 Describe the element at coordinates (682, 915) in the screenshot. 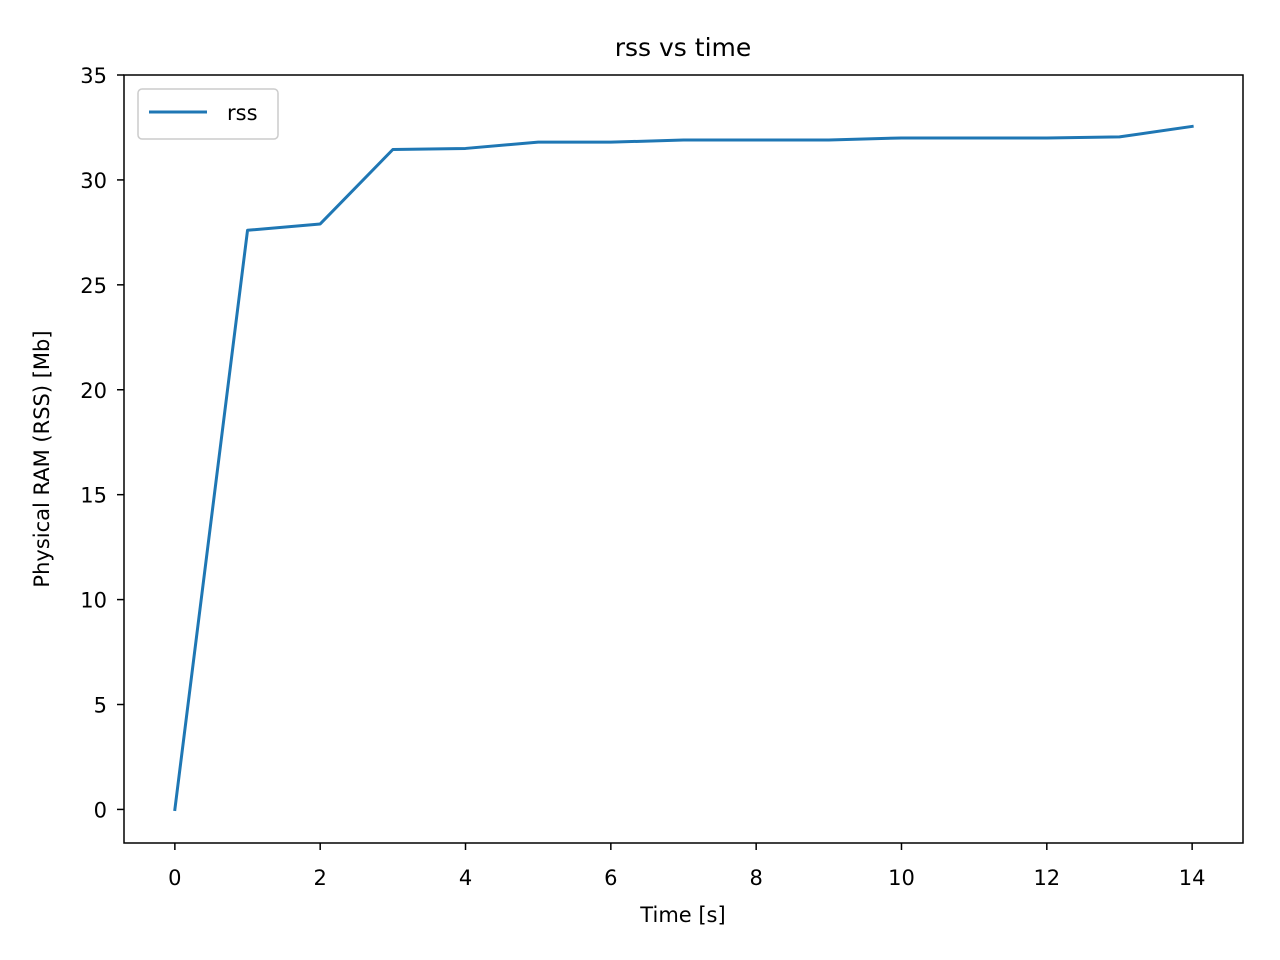

I see `x-axis-title: Time [s]` at that location.